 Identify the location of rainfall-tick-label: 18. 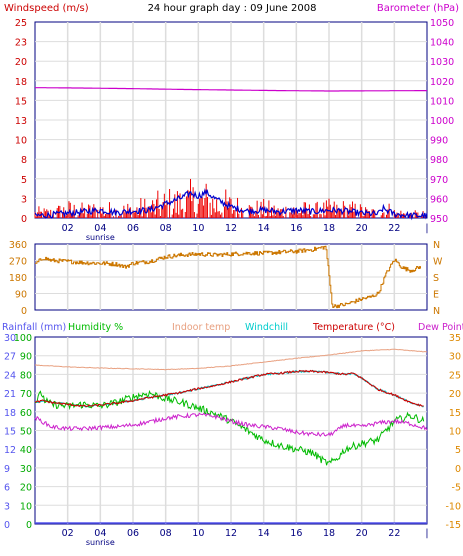
(10, 413).